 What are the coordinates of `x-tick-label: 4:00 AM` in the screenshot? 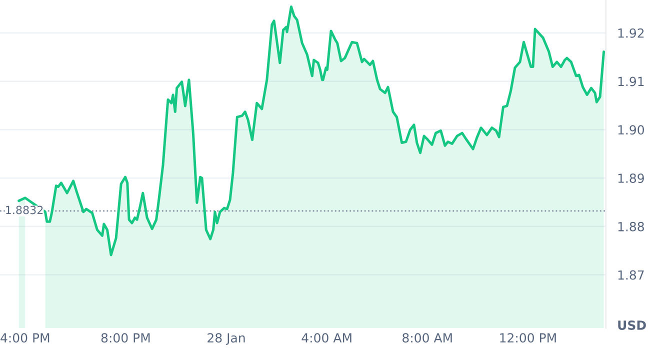 It's located at (327, 338).